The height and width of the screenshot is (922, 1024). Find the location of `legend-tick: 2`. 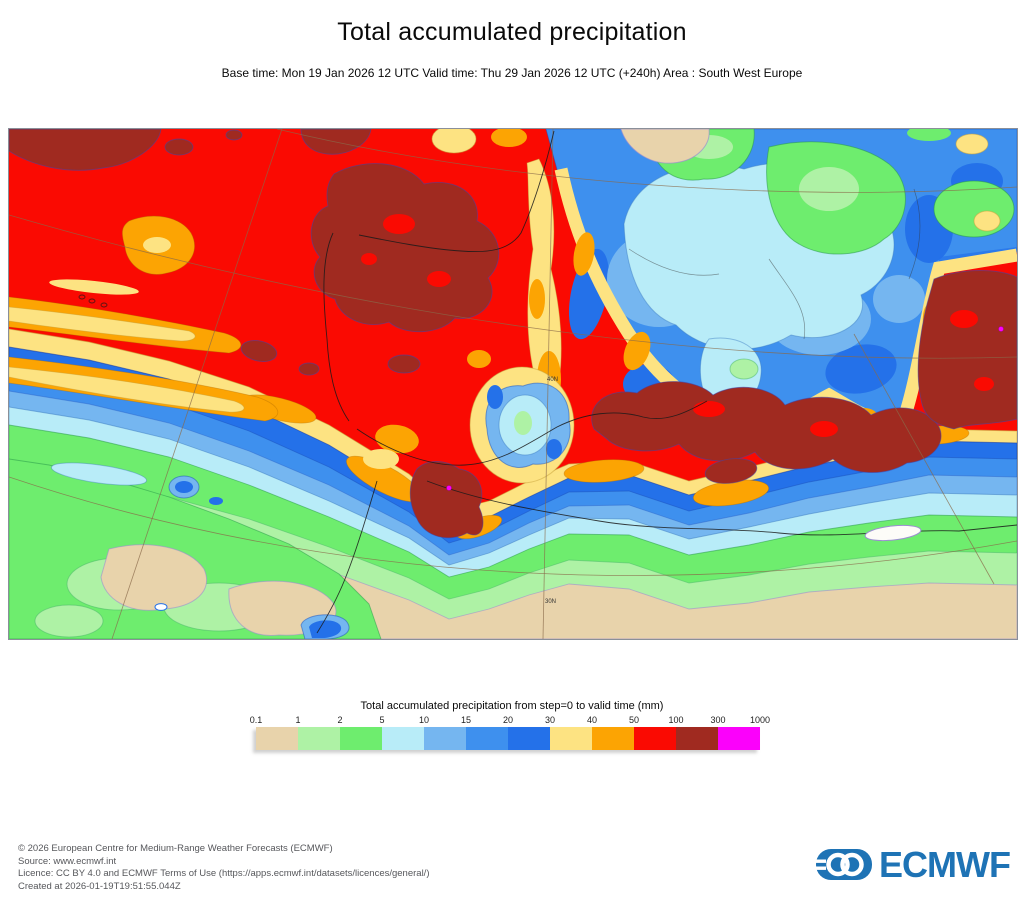

legend-tick: 2 is located at coordinates (340, 720).